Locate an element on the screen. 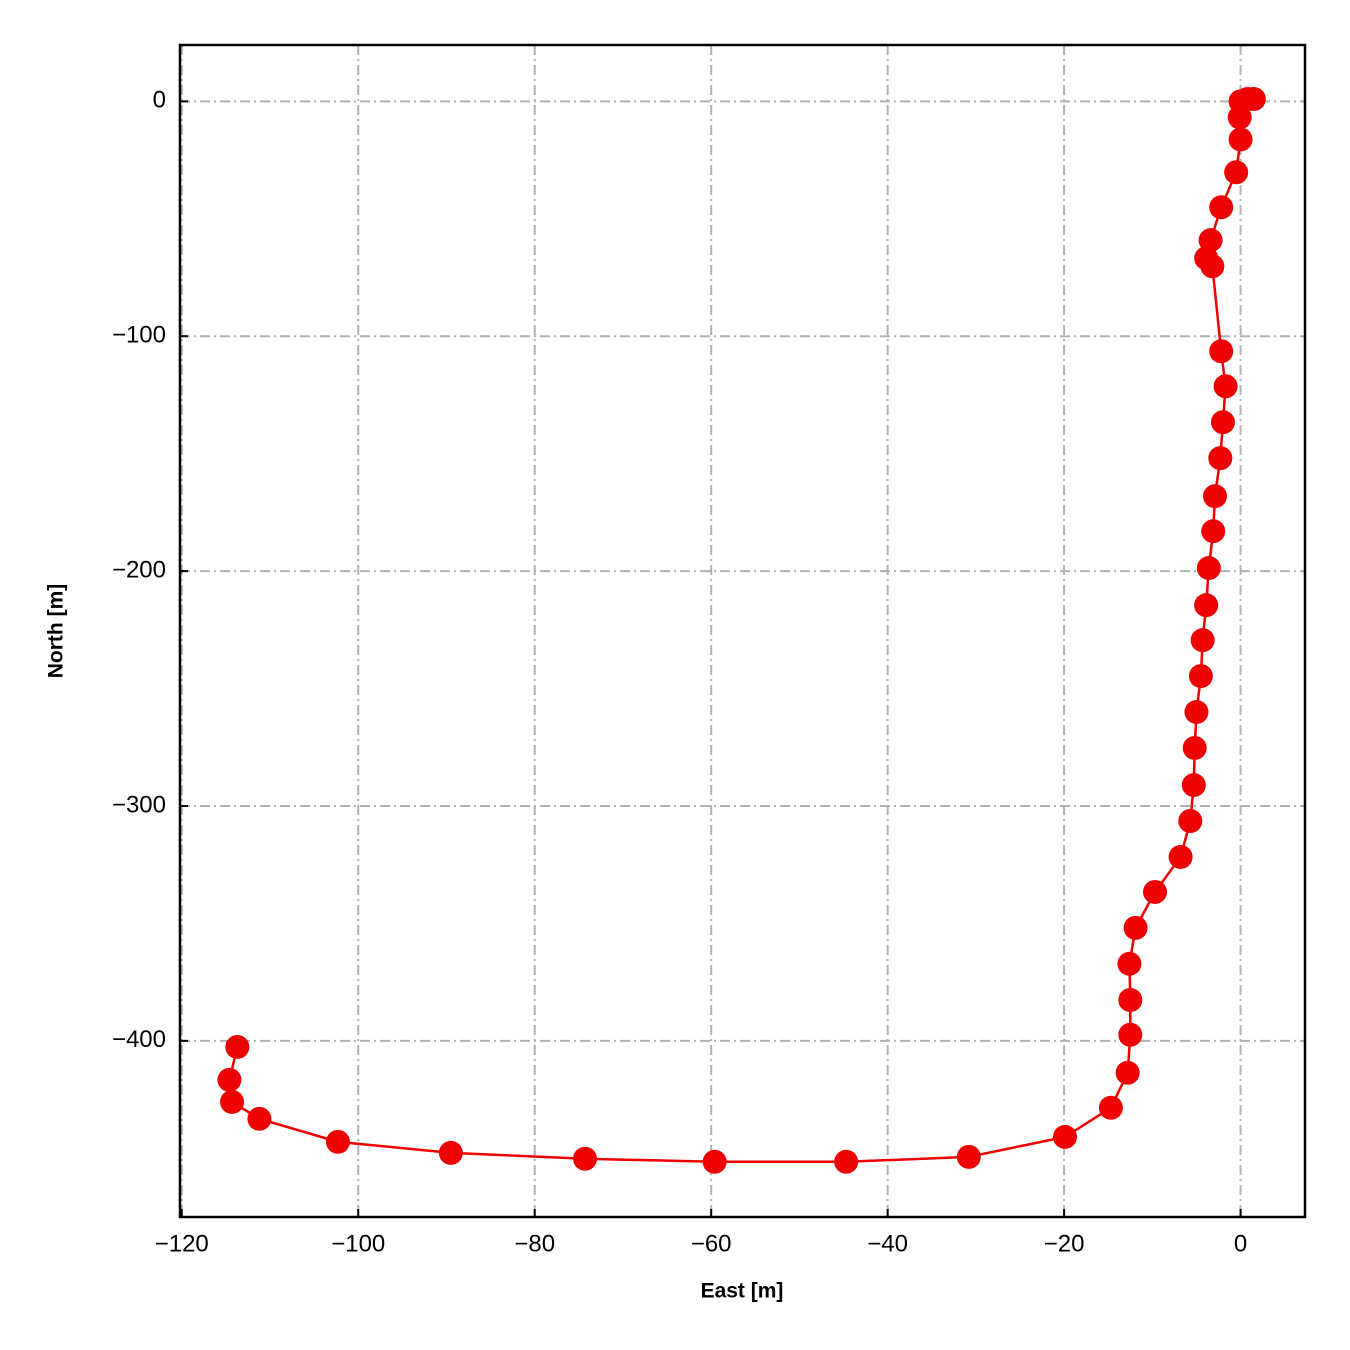 Image resolution: width=1350 pixels, height=1350 pixels. y-tick-label: −100 is located at coordinates (139, 335).